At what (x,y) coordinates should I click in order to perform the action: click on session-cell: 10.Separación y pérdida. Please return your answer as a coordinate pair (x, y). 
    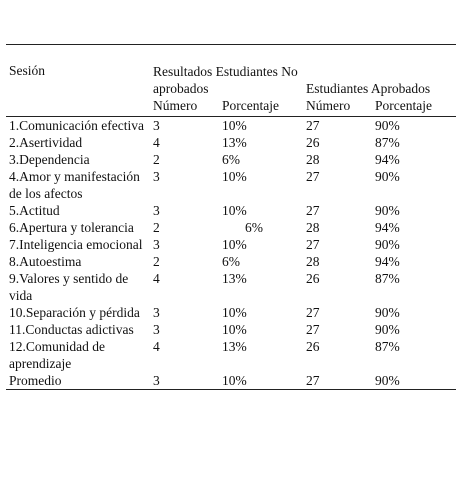
    Looking at the image, I should click on (74, 312).